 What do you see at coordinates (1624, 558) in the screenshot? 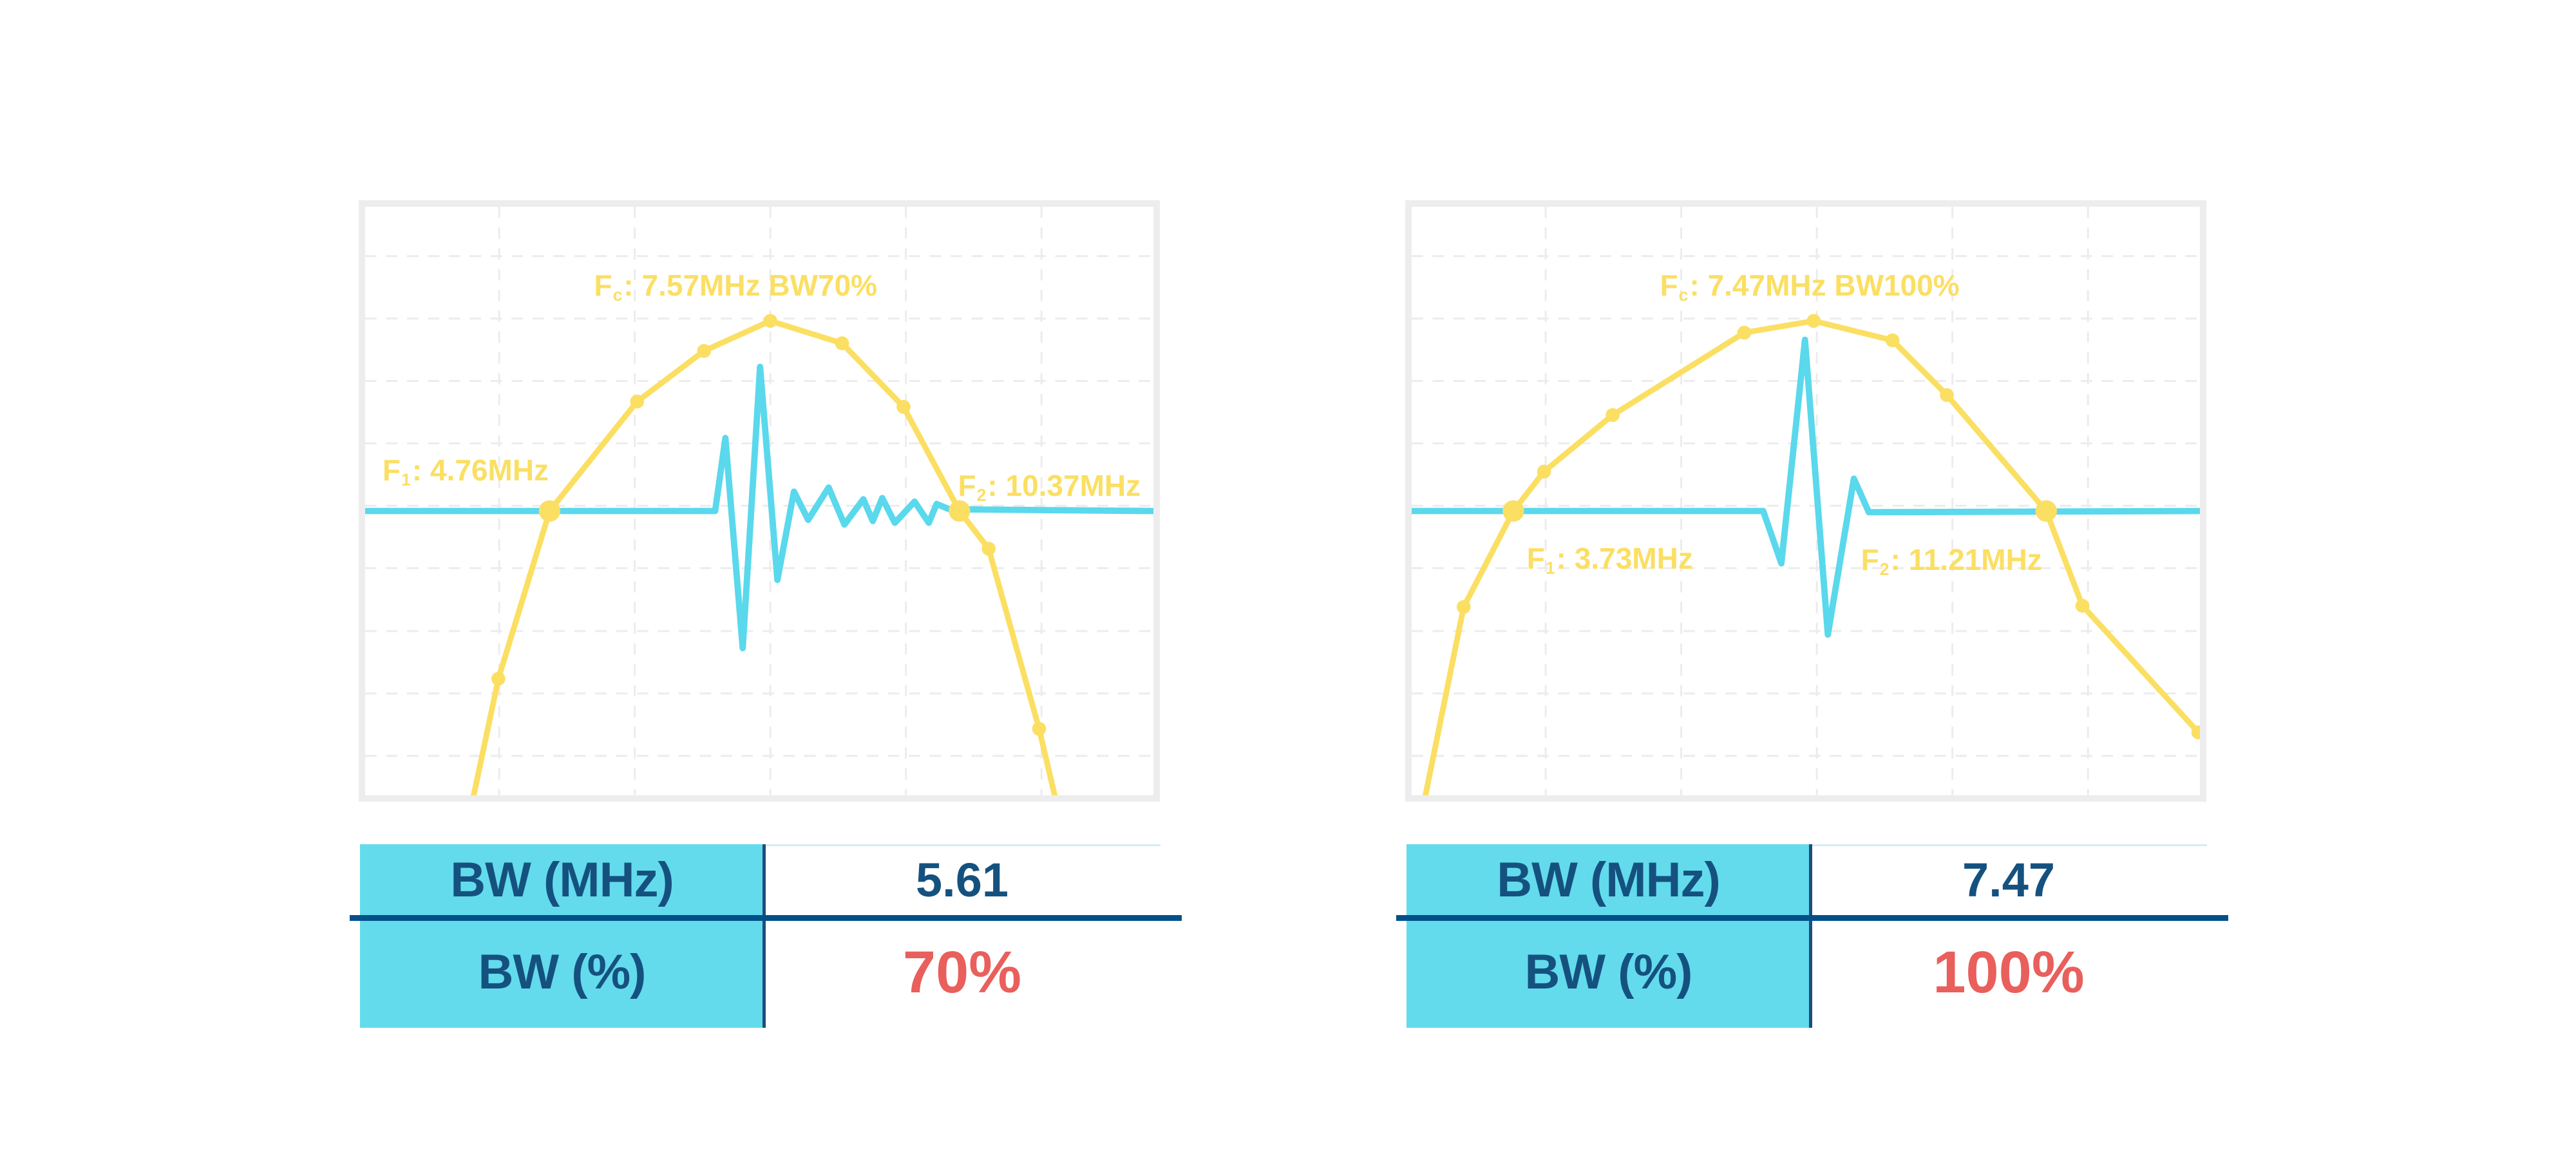
I see `f1-value: : 3.73MHz` at bounding box center [1624, 558].